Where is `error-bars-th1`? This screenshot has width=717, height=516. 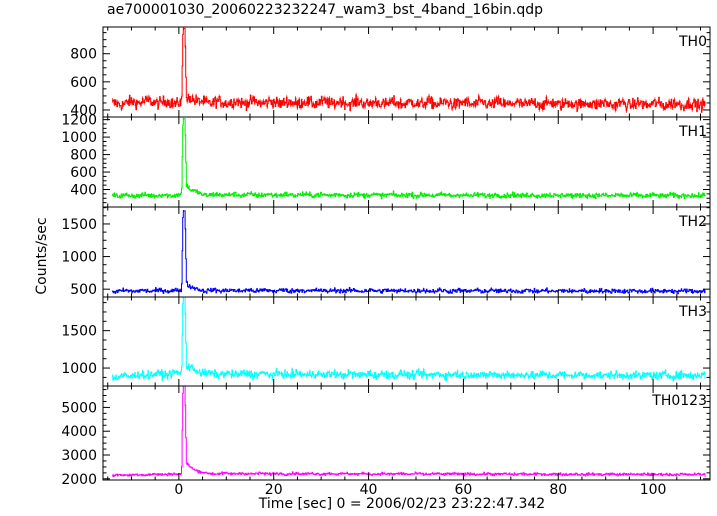 error-bars-th1 is located at coordinates (409, 158).